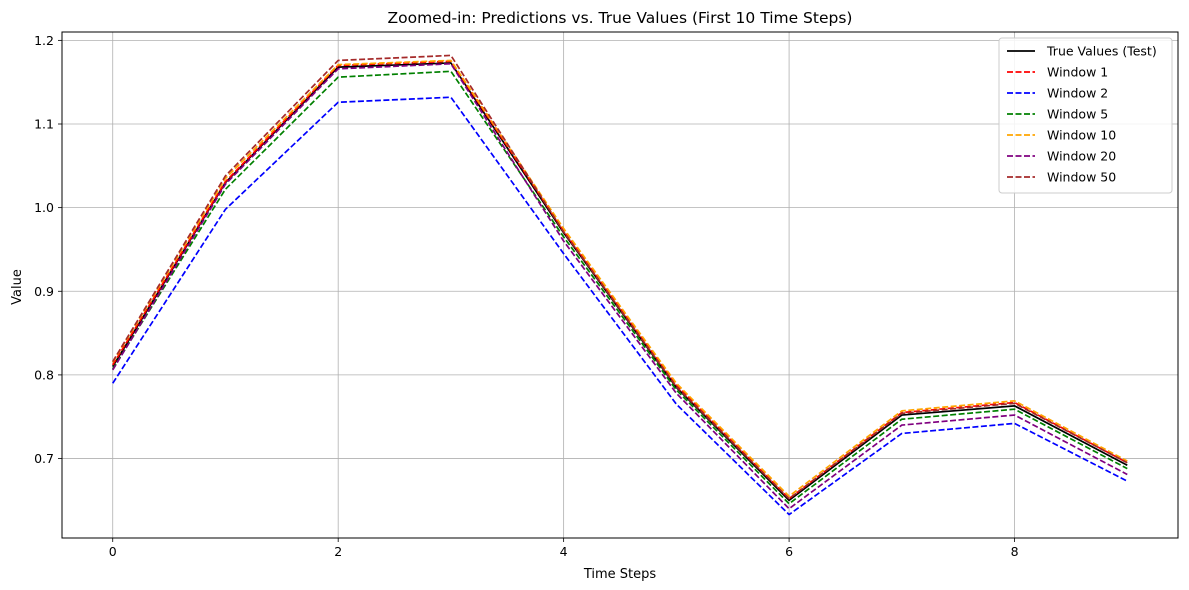 The height and width of the screenshot is (590, 1189). I want to click on legend-label: True Values (Test), so click(1101, 51).